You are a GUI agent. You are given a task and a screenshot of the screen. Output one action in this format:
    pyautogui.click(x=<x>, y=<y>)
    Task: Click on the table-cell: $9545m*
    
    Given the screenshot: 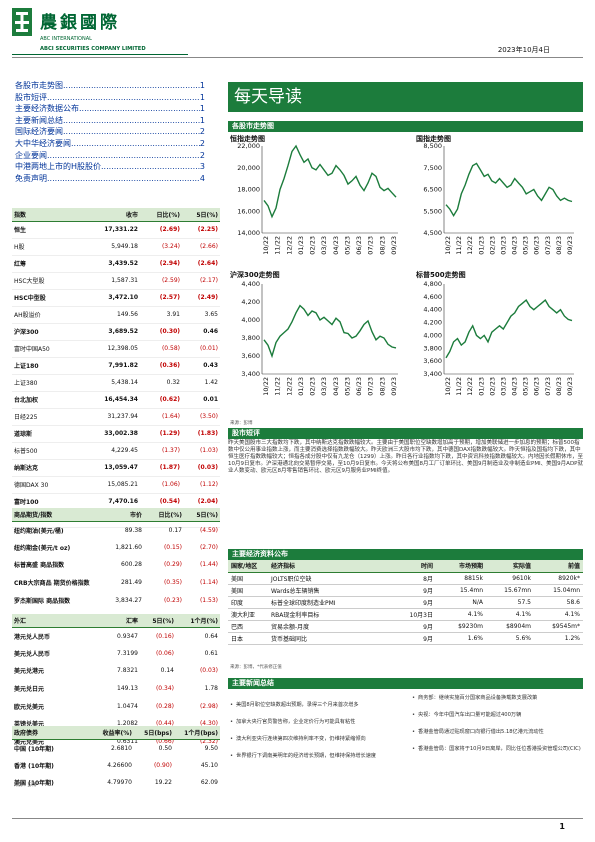 What is the action you would take?
    pyautogui.click(x=558, y=626)
    